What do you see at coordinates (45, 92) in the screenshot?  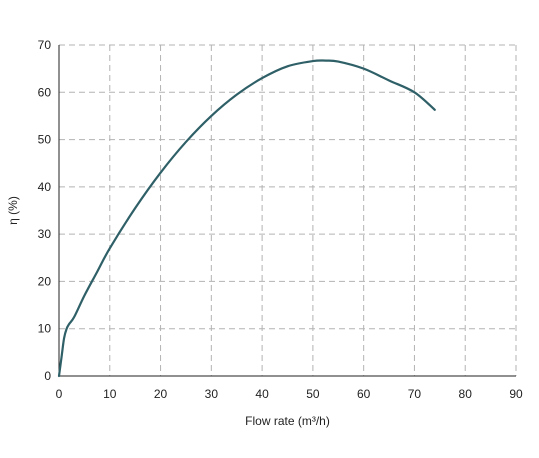 I see `y-tick-label: 60` at bounding box center [45, 92].